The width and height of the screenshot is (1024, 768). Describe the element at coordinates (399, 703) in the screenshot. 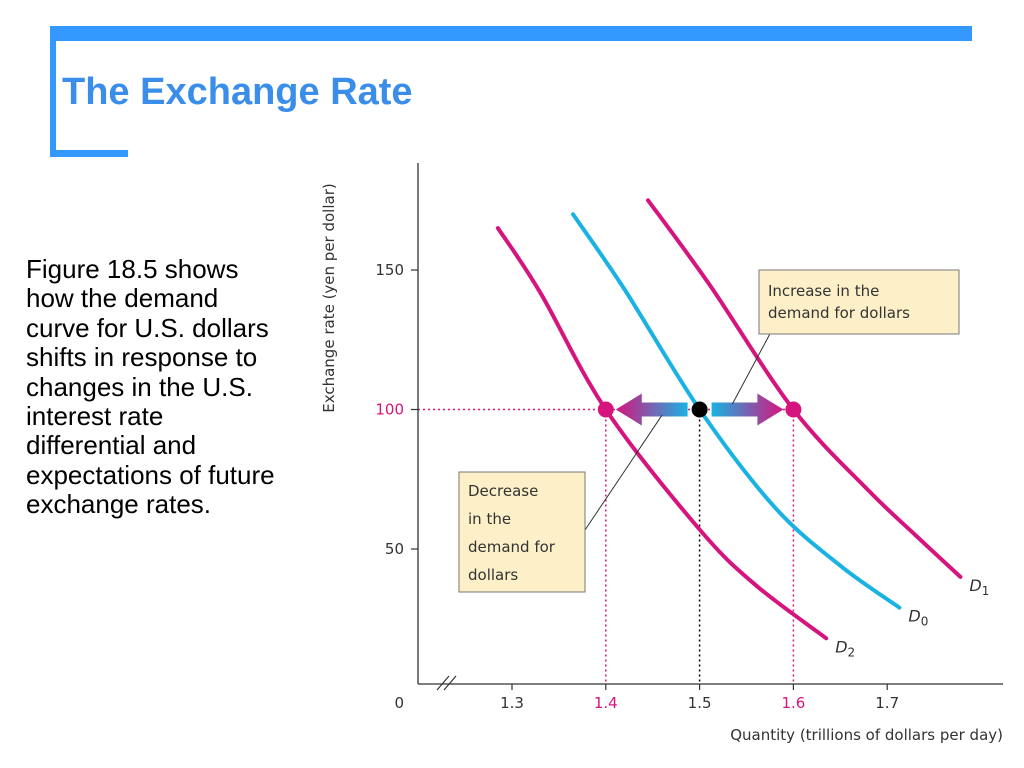

I see `origin-label: 0` at that location.